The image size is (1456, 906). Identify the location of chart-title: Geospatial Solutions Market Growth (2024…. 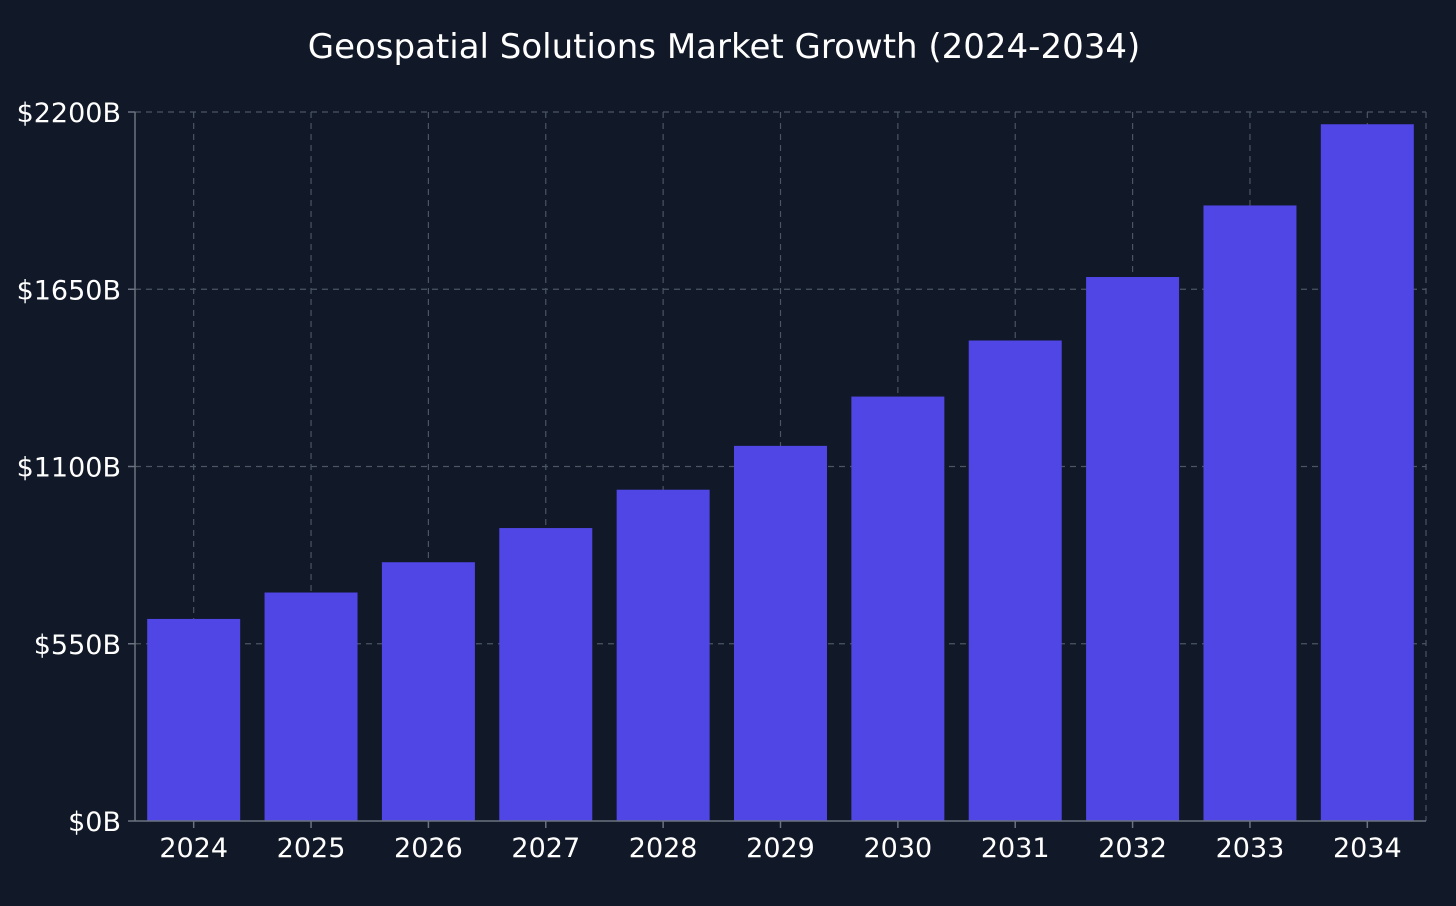
(724, 47).